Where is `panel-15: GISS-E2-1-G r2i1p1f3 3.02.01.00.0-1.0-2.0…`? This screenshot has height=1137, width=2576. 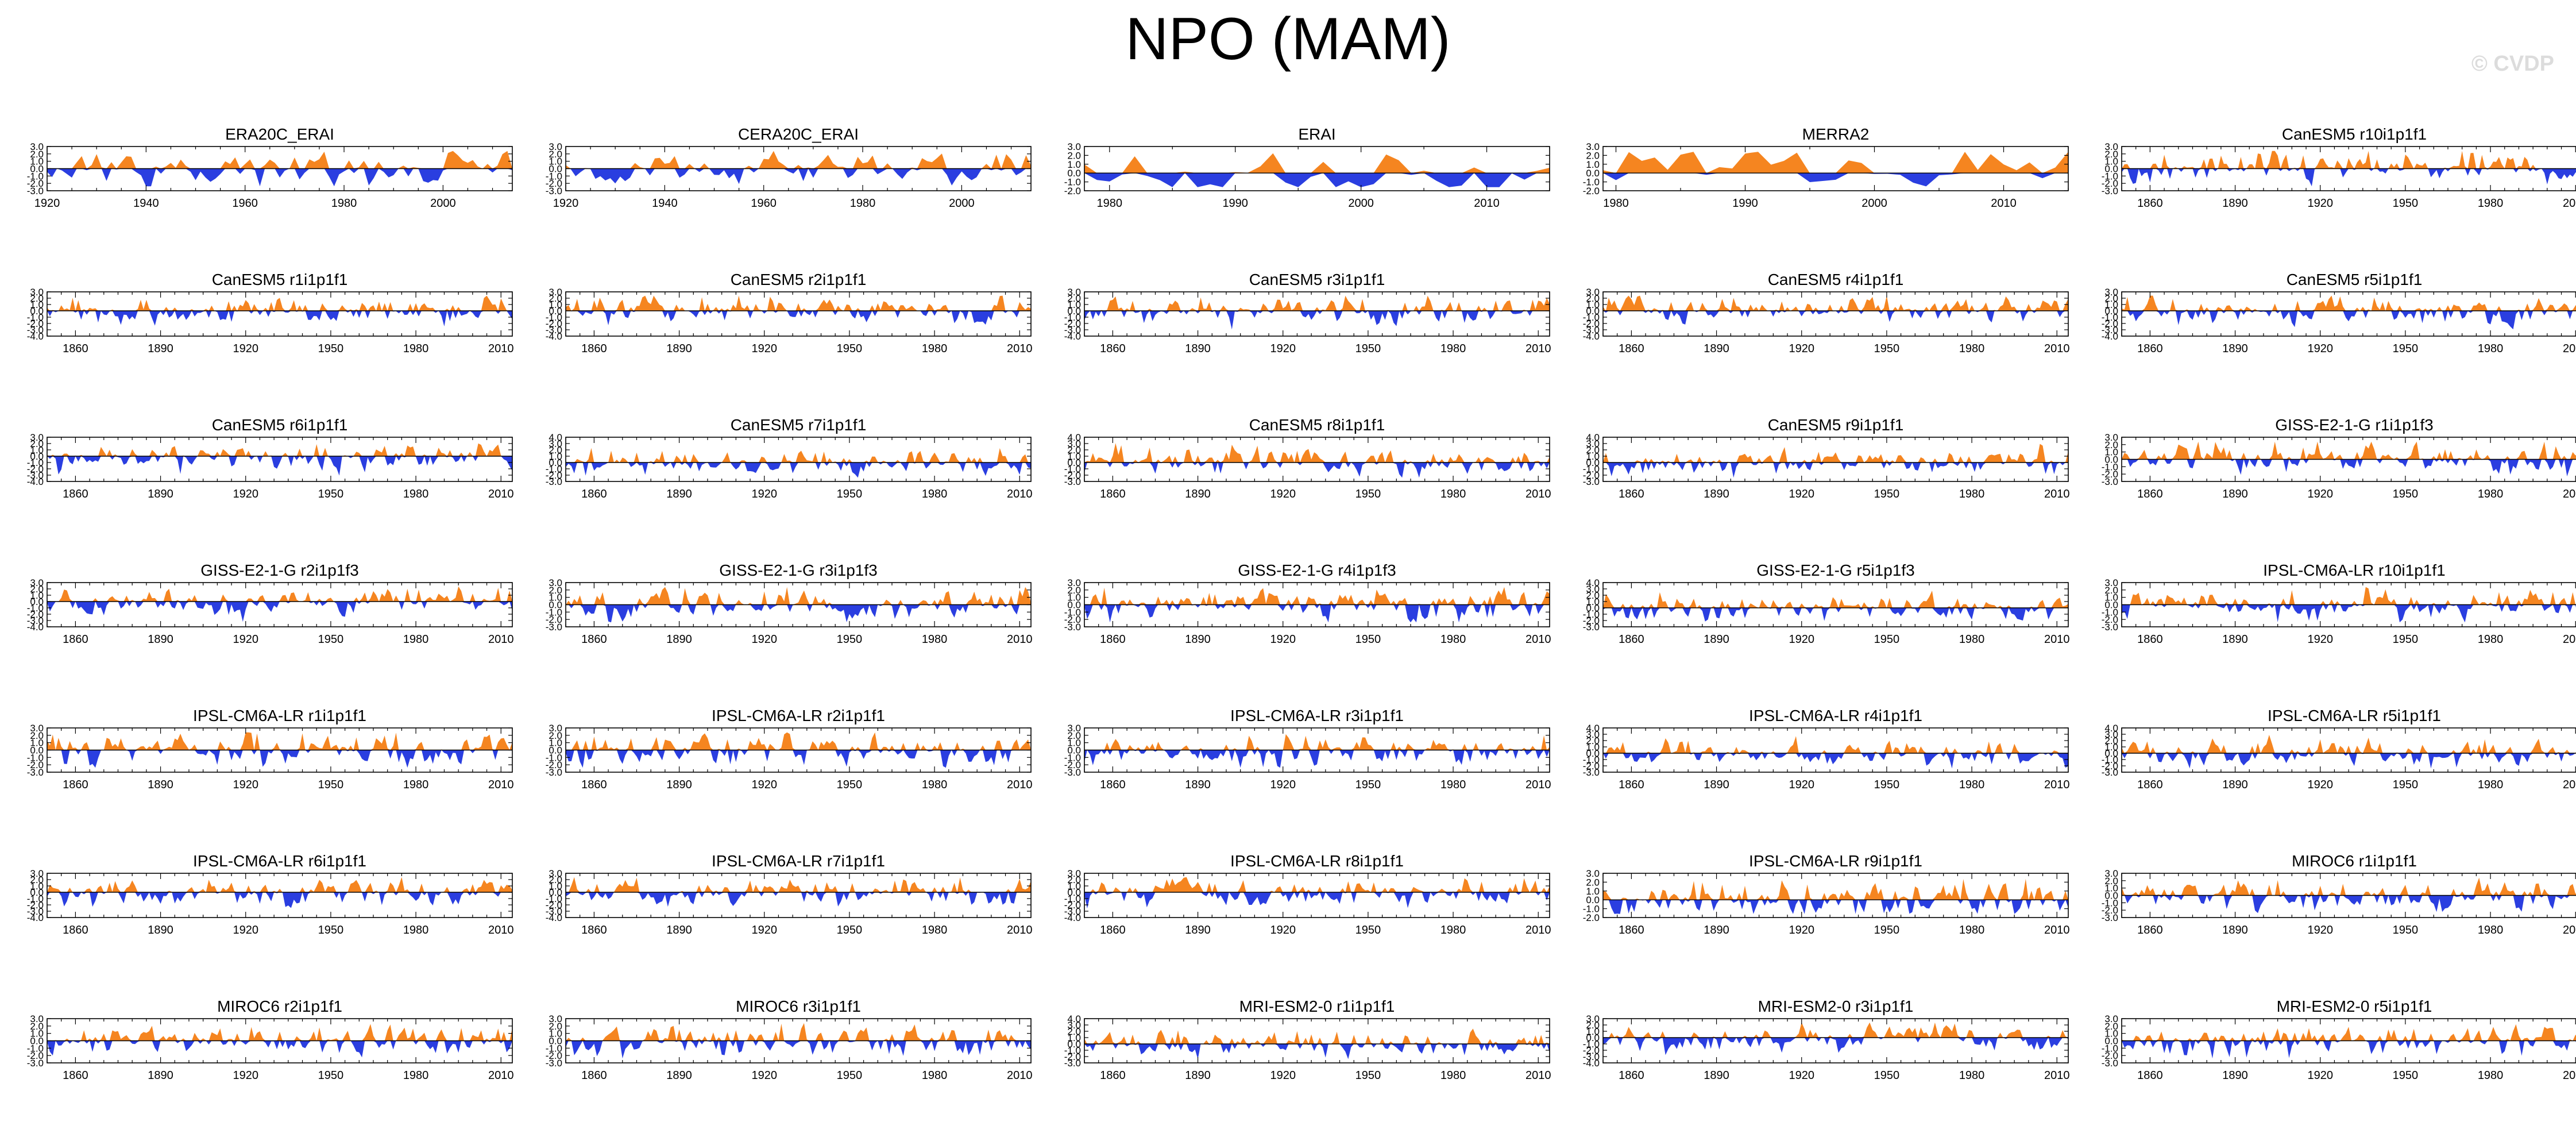
panel-15: GISS-E2-1-G r2i1p1f3 3.02.01.00.0-1.0-2.0… is located at coordinates (270, 604).